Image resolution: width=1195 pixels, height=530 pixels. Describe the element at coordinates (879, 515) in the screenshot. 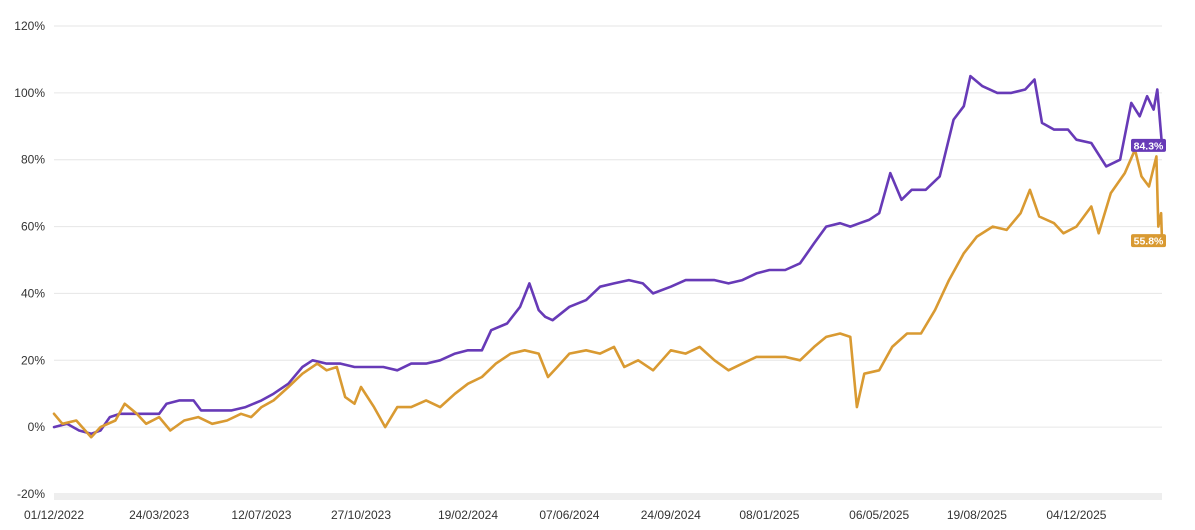

I see `x-tick-label: 06/05/2025` at that location.